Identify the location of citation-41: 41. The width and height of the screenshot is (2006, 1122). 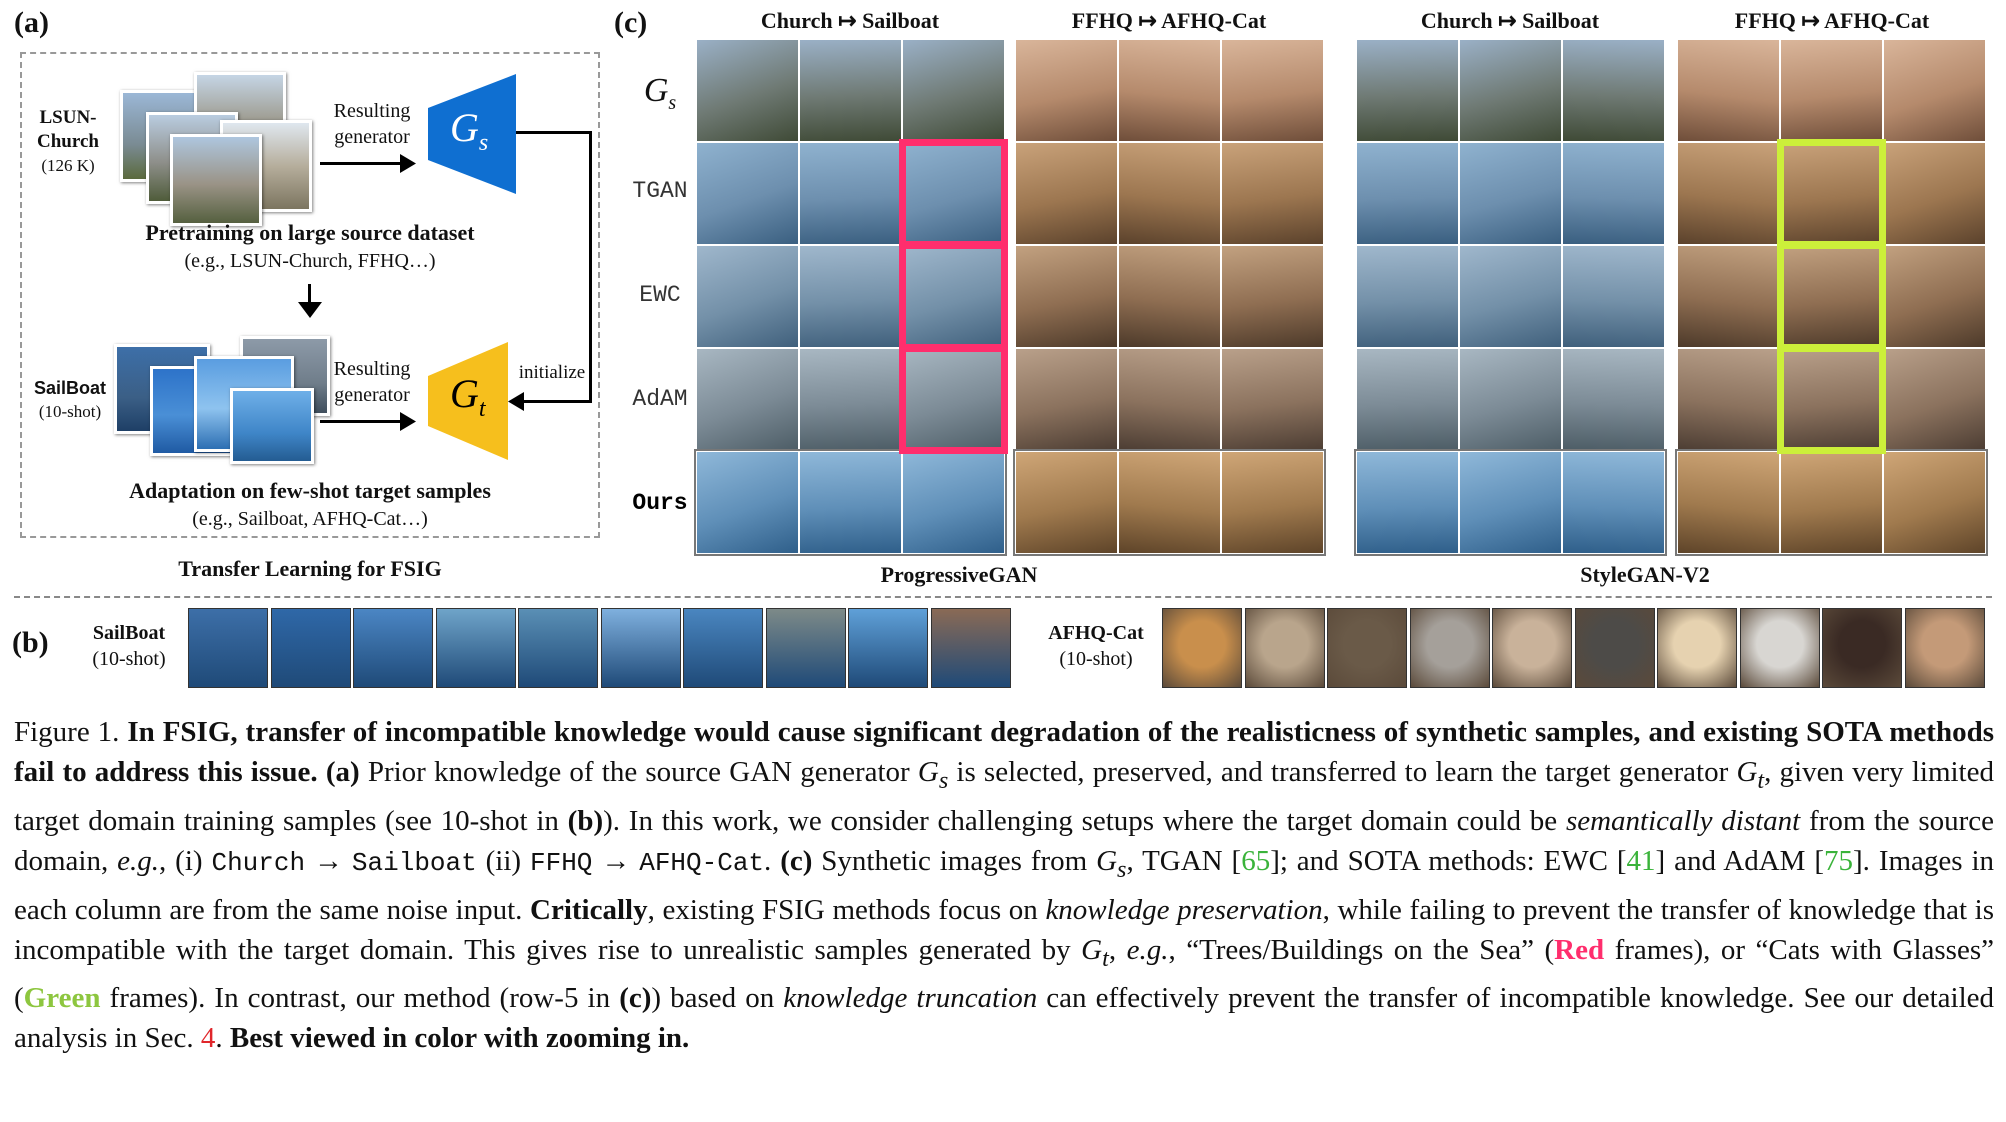
(1641, 860).